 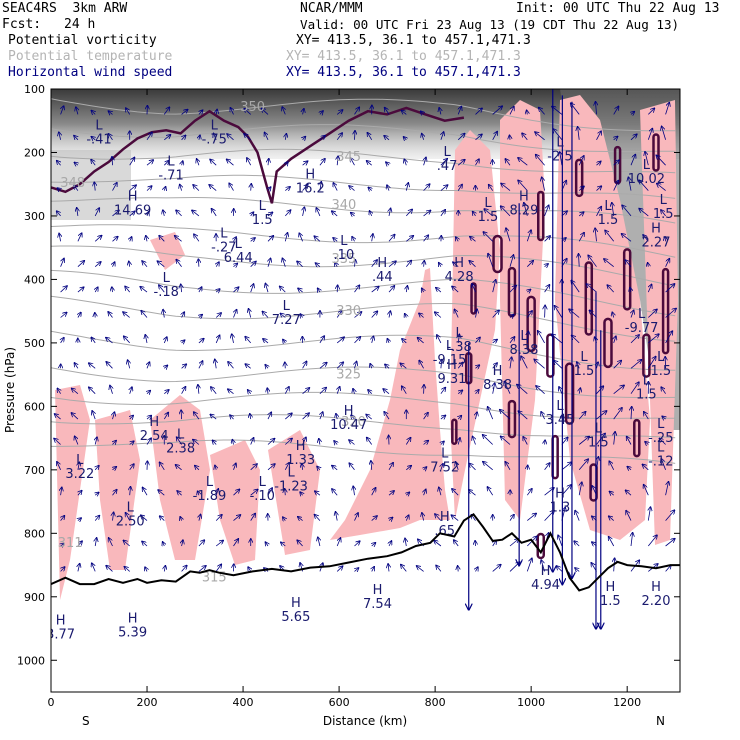 What do you see at coordinates (656, 601) in the screenshot?
I see `pv-extremum-value: 2.20` at bounding box center [656, 601].